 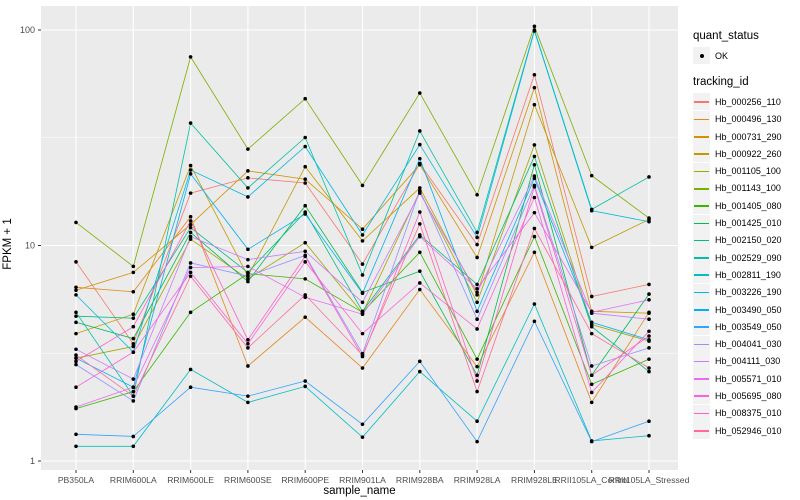 I want to click on legend-item-Hb_001405_080: Hb_001405_080, so click(x=746, y=206).